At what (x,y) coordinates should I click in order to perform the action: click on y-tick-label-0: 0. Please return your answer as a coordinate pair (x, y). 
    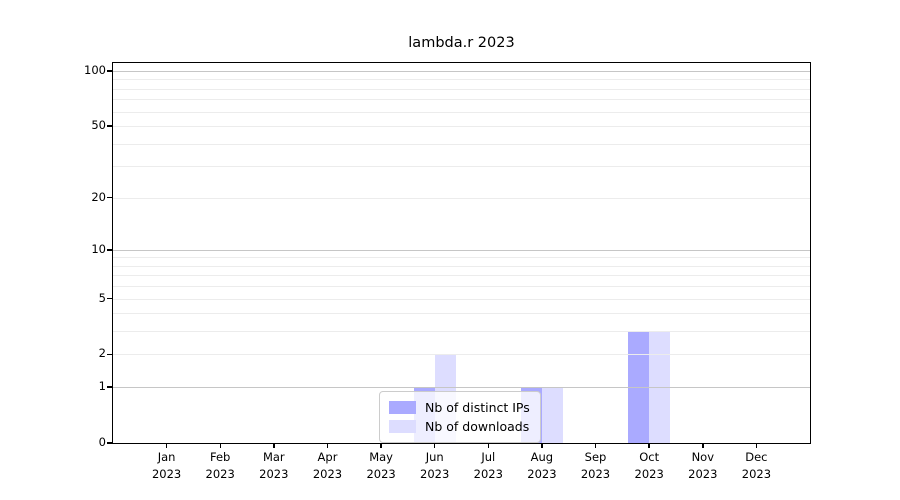
    Looking at the image, I should click on (102, 442).